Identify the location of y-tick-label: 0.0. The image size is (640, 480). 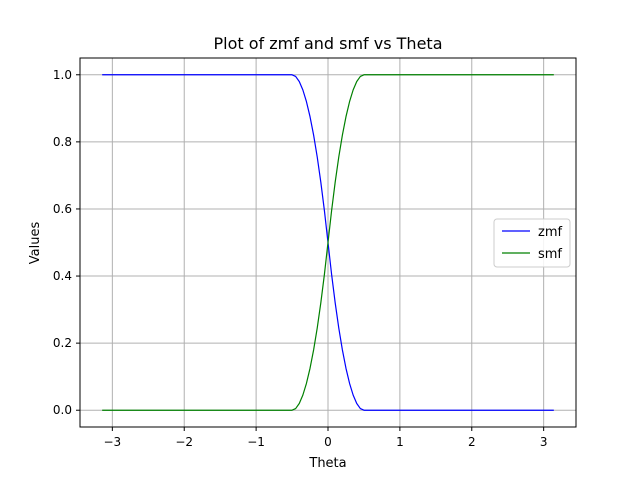
(62, 410).